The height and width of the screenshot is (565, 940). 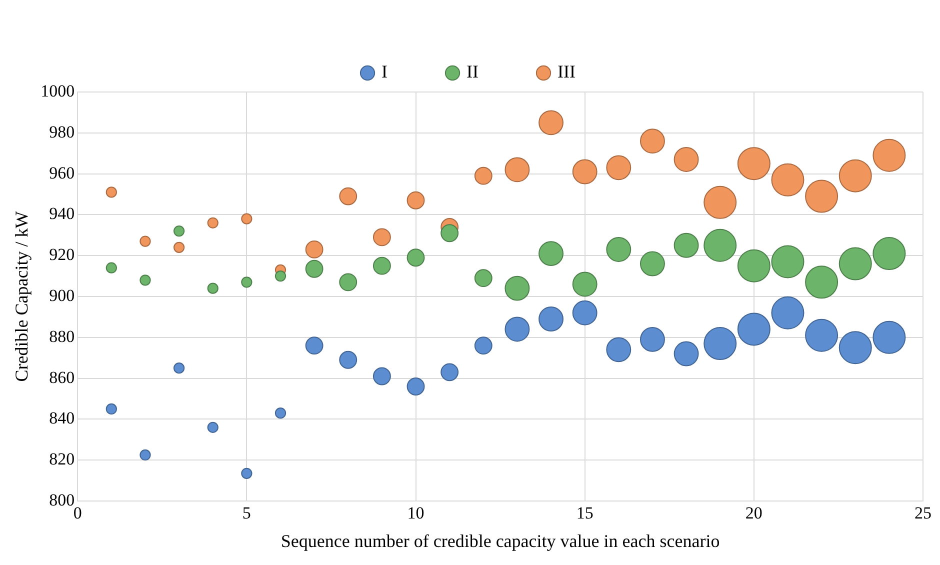 What do you see at coordinates (62, 295) in the screenshot?
I see `y-tick-label: 900` at bounding box center [62, 295].